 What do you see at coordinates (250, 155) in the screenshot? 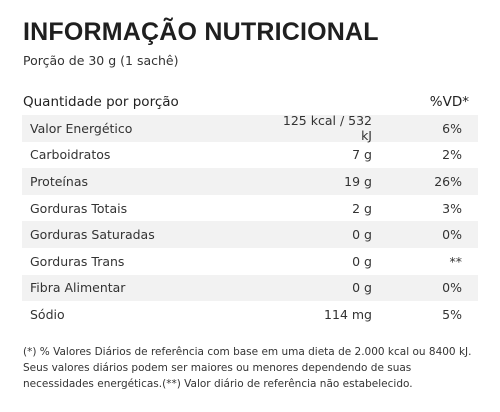
I see `table-row: Carboidratos 7 g 2%` at bounding box center [250, 155].